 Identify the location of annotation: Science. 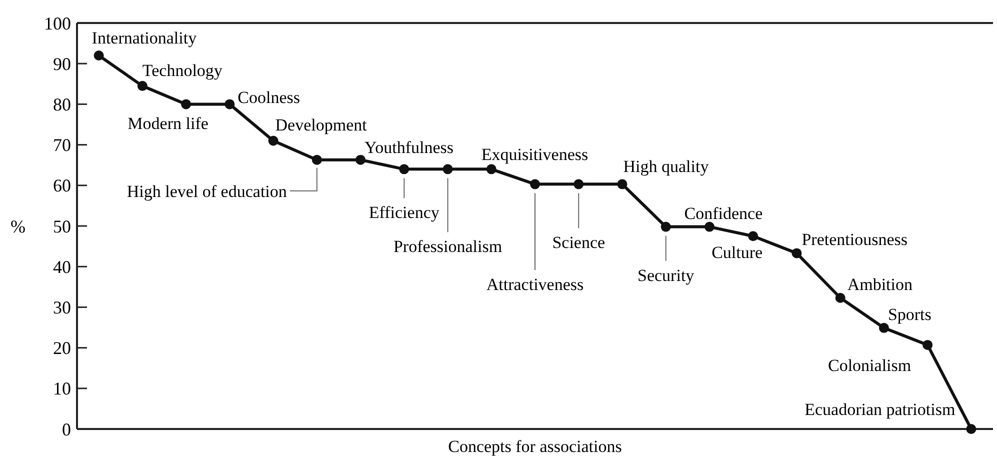
(579, 242).